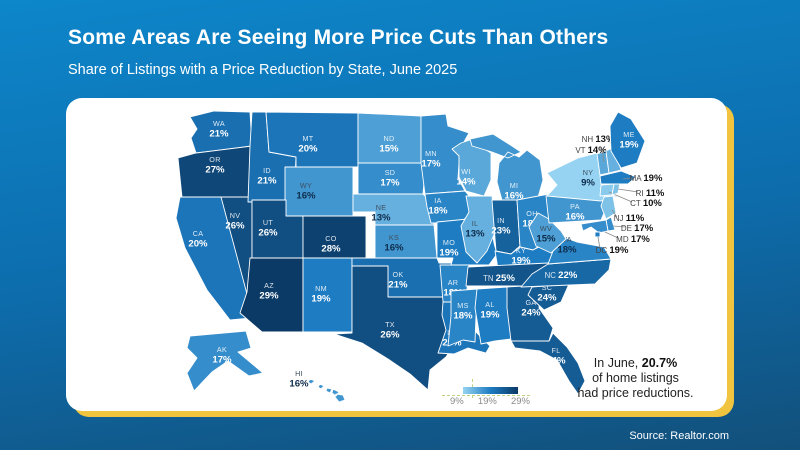  I want to click on legend-tick-max: 29%, so click(520, 401).